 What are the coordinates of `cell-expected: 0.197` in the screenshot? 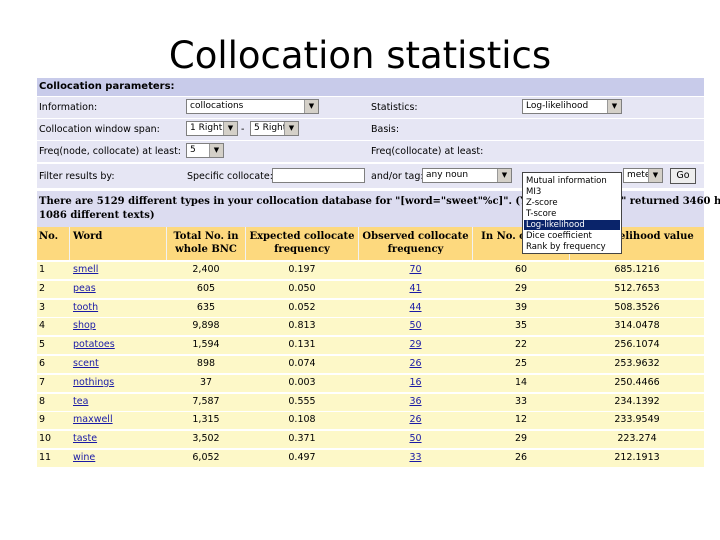 It's located at (302, 269).